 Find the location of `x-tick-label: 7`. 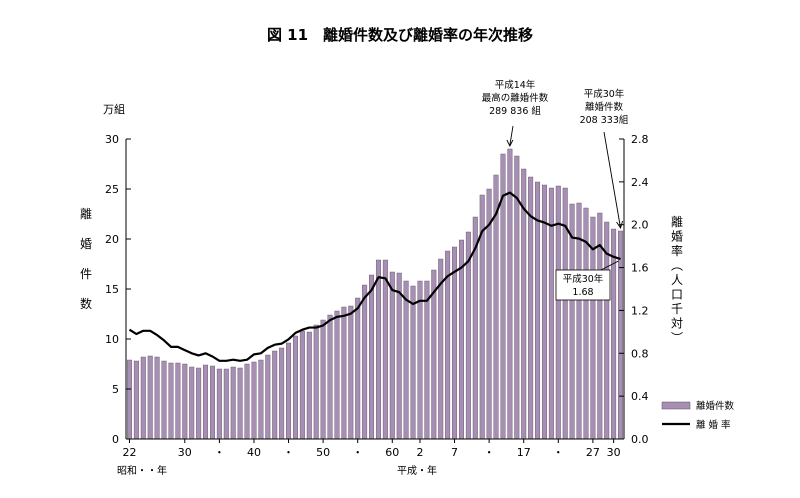

x-tick-label: 7 is located at coordinates (454, 452).